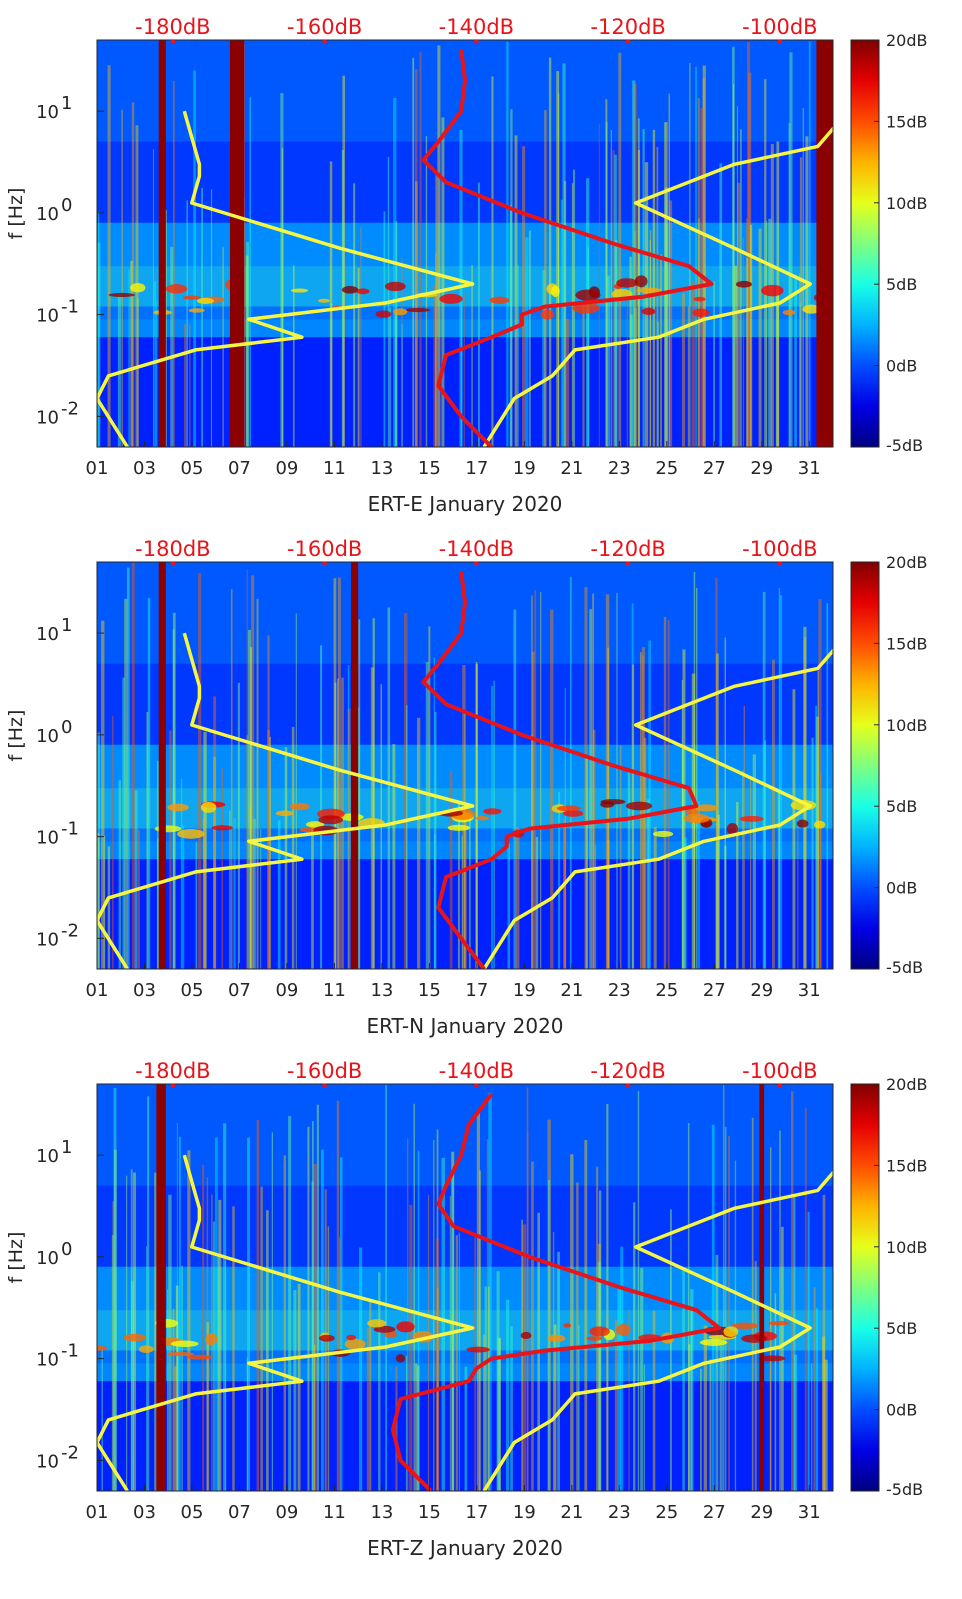 The width and height of the screenshot is (962, 1599). I want to click on x-tick-label: 09, so click(286, 990).